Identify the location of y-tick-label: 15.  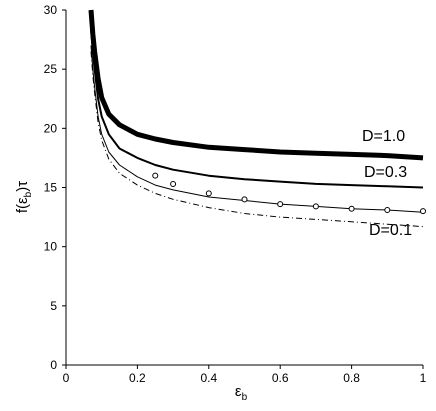
(51, 188).